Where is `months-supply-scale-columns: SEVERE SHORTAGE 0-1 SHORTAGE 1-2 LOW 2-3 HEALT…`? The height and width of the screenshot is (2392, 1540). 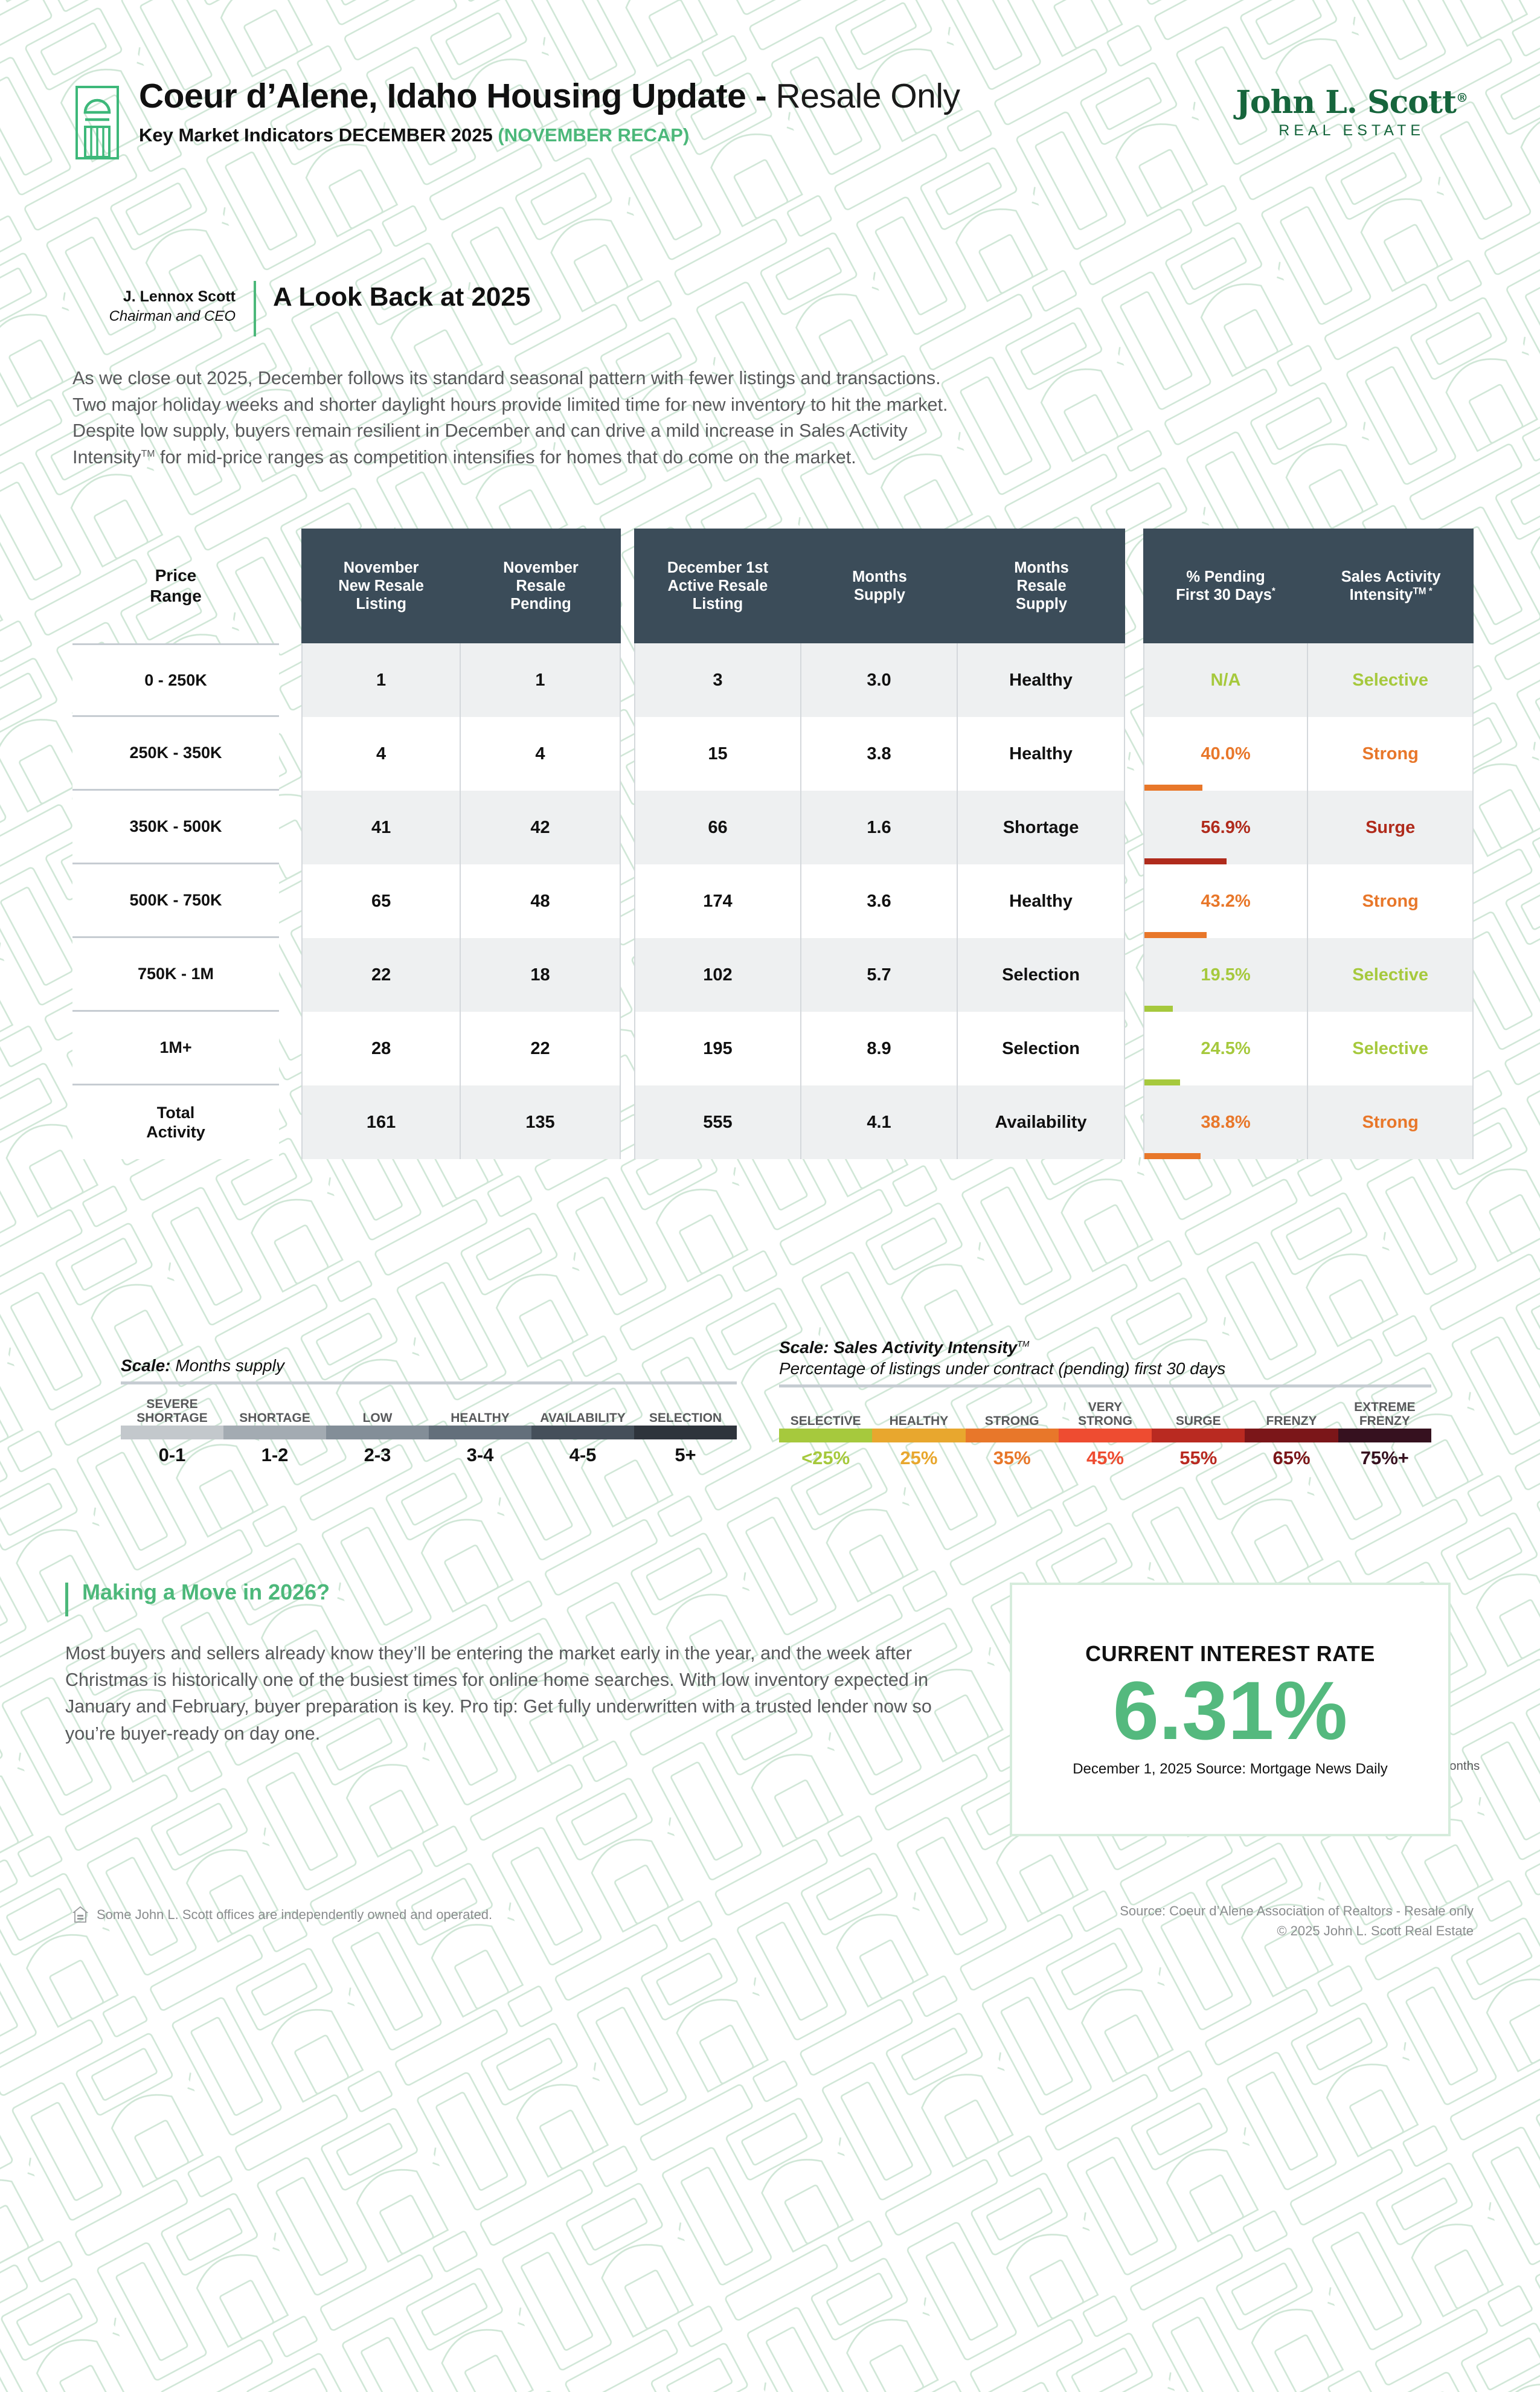
months-supply-scale-columns: SEVERE SHORTAGE 0-1 SHORTAGE 1-2 LOW 2-3 HEALT… is located at coordinates (429, 1429).